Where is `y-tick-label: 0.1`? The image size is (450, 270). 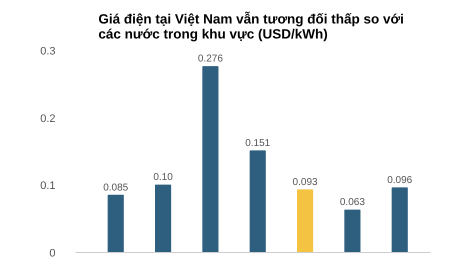 y-tick-label: 0.1 is located at coordinates (48, 186).